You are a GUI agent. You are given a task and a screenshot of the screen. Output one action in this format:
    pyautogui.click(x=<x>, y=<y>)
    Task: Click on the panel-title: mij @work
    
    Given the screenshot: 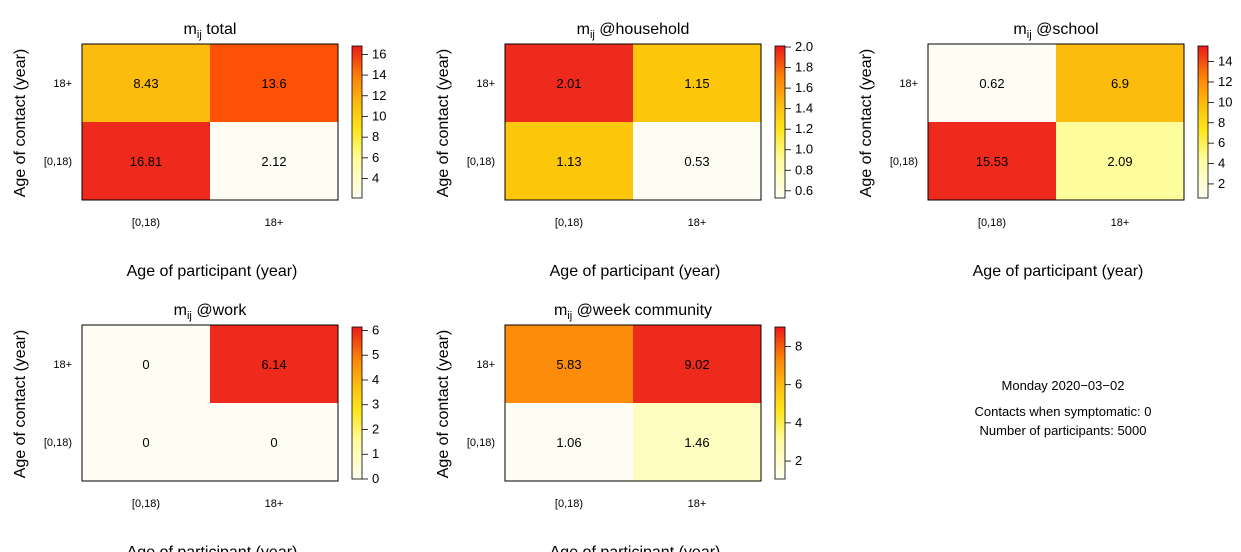 What is the action you would take?
    pyautogui.click(x=211, y=312)
    